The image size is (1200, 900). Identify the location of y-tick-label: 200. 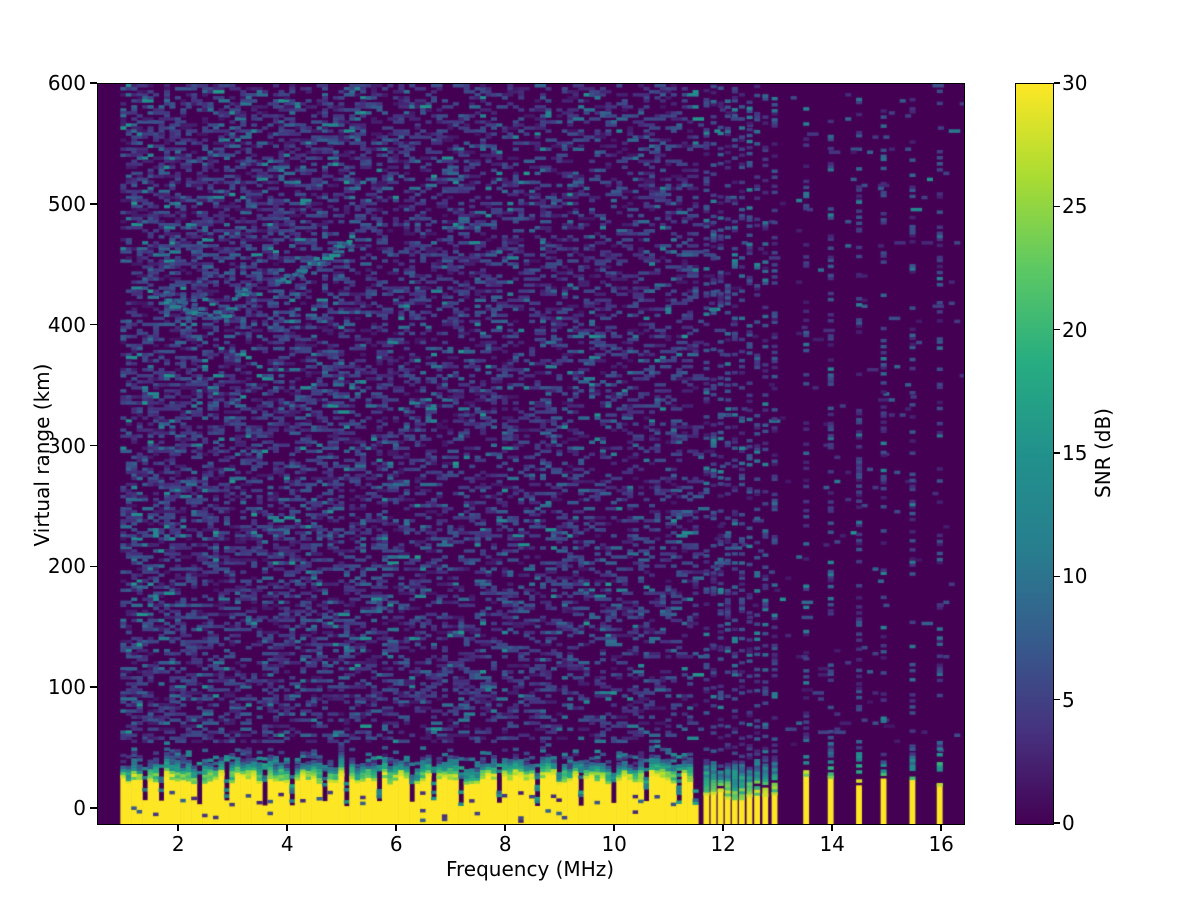
(66, 566).